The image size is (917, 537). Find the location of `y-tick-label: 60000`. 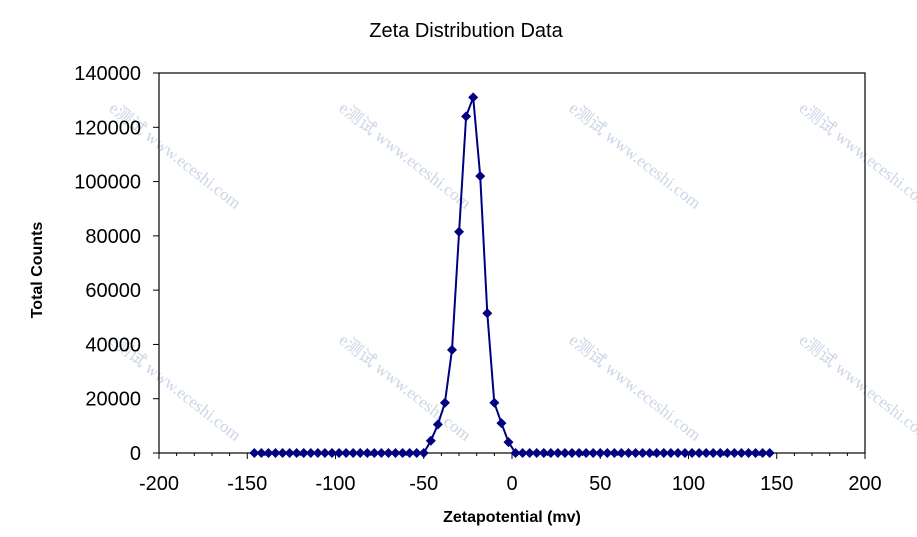

y-tick-label: 60000 is located at coordinates (113, 291).